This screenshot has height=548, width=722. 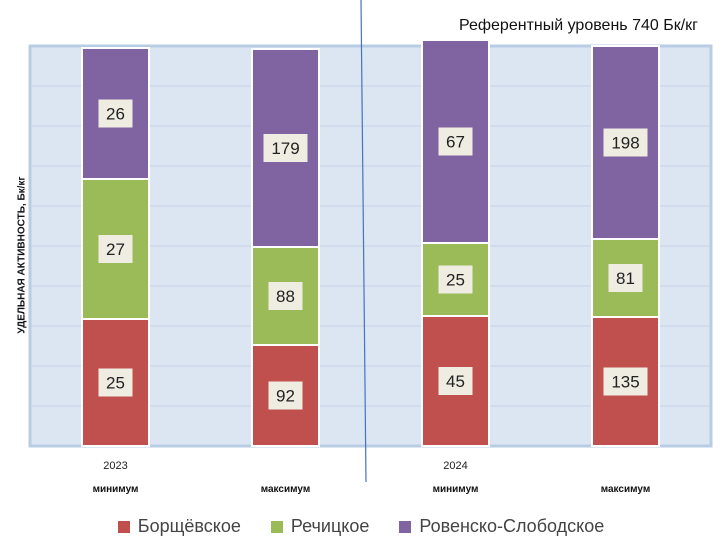 I want to click on data-label: 198, so click(x=625, y=143).